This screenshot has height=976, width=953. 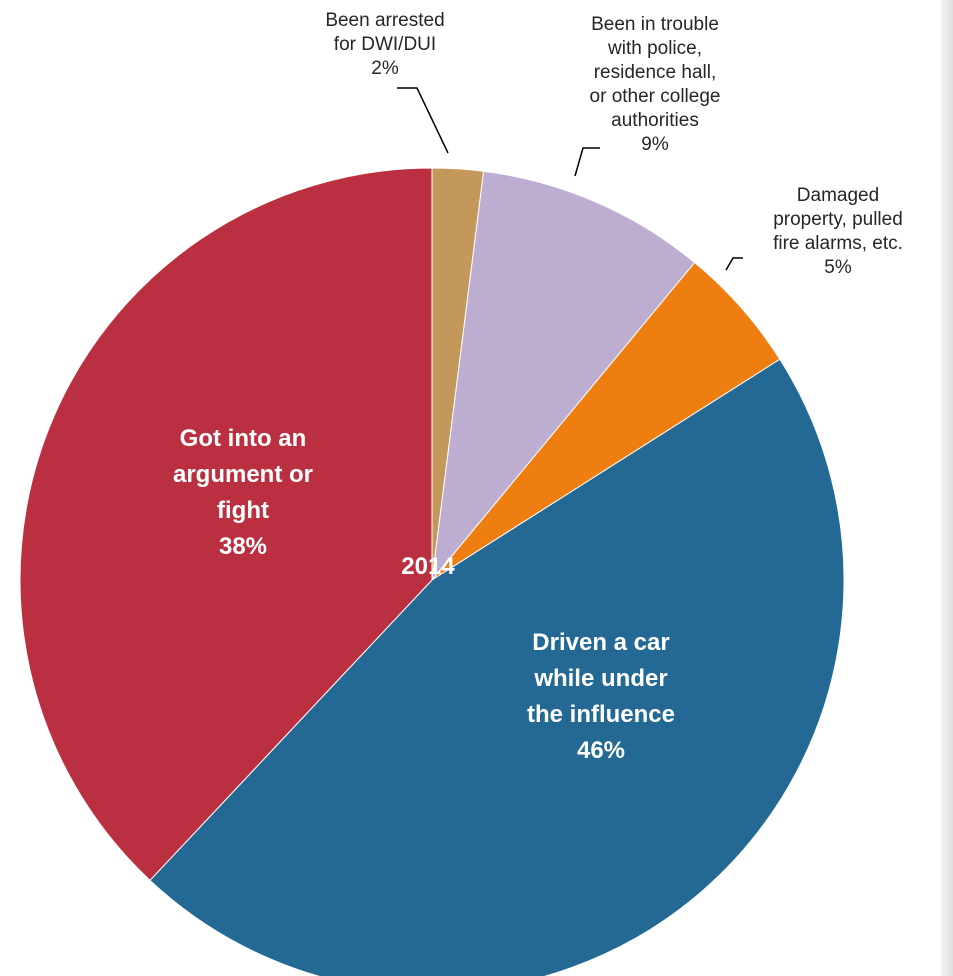 I want to click on center-year-label: 2014, so click(x=428, y=566).